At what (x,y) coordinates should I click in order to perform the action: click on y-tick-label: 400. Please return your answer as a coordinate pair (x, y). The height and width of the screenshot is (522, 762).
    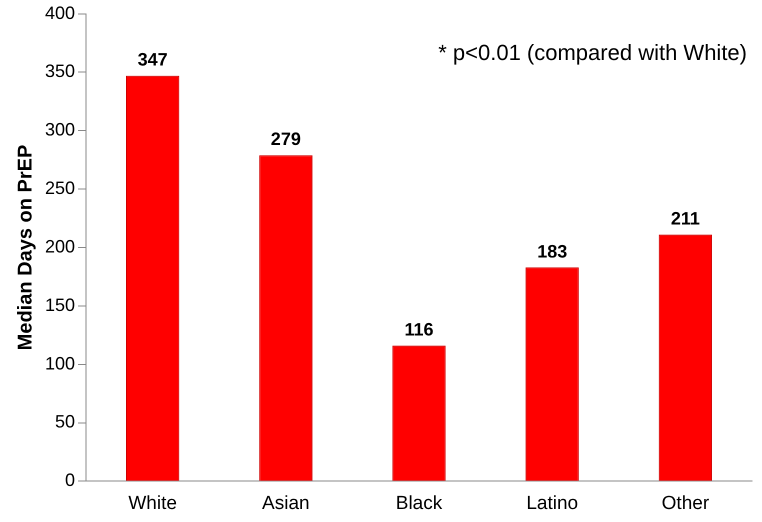
    Looking at the image, I should click on (60, 12).